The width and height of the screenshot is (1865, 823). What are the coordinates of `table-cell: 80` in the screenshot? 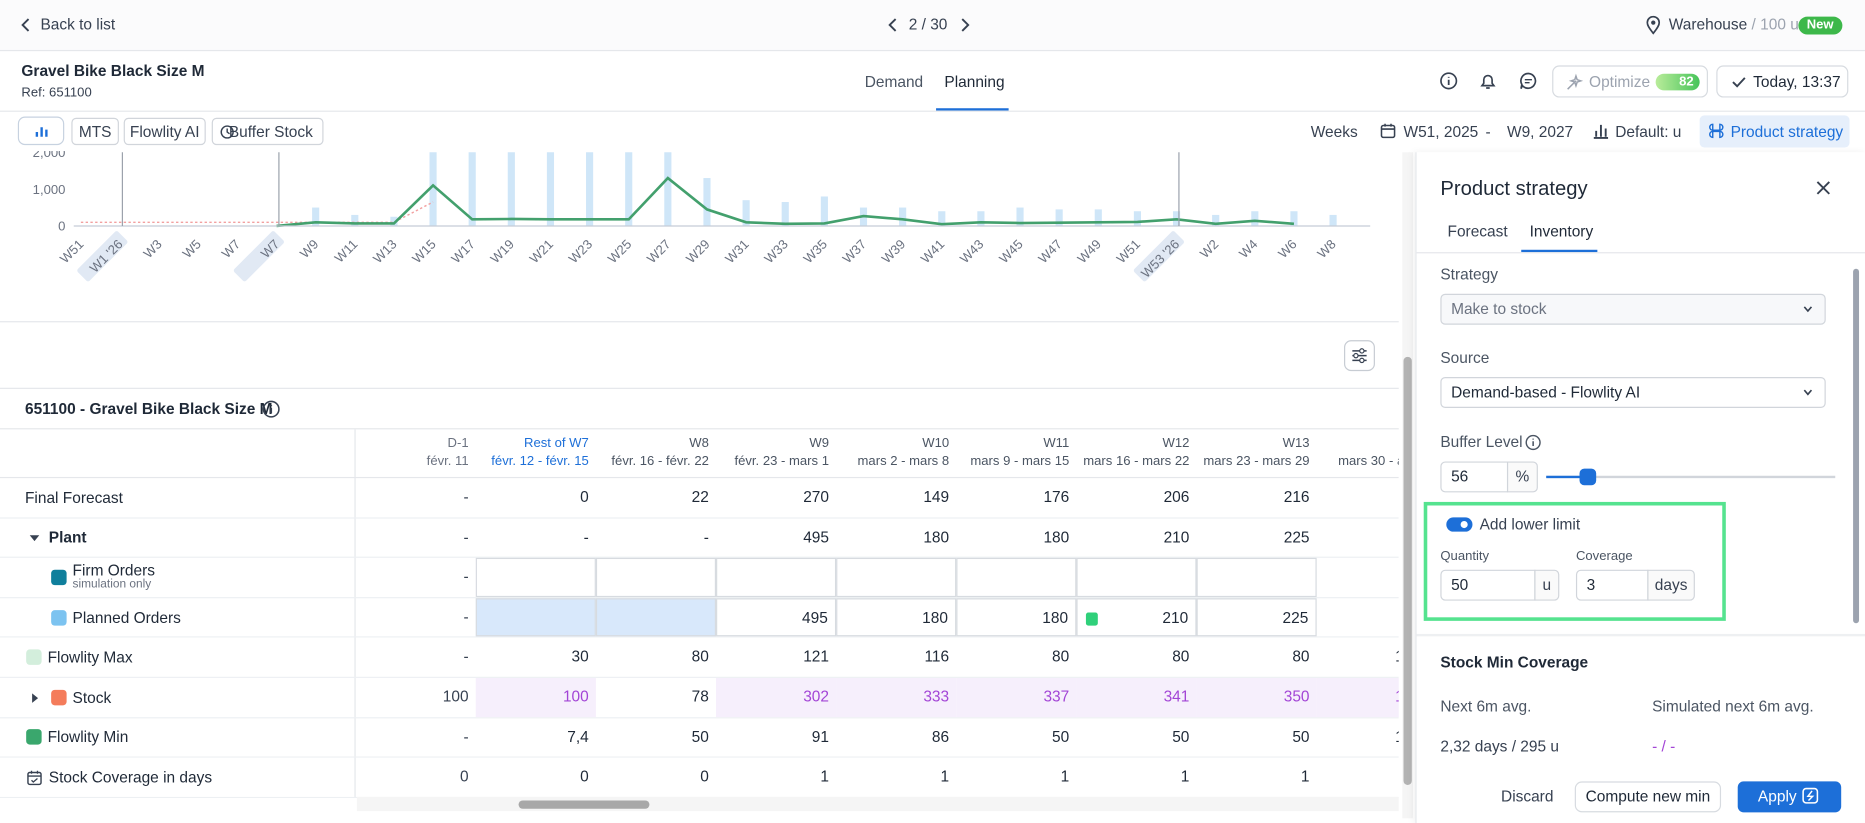 It's located at (1181, 656).